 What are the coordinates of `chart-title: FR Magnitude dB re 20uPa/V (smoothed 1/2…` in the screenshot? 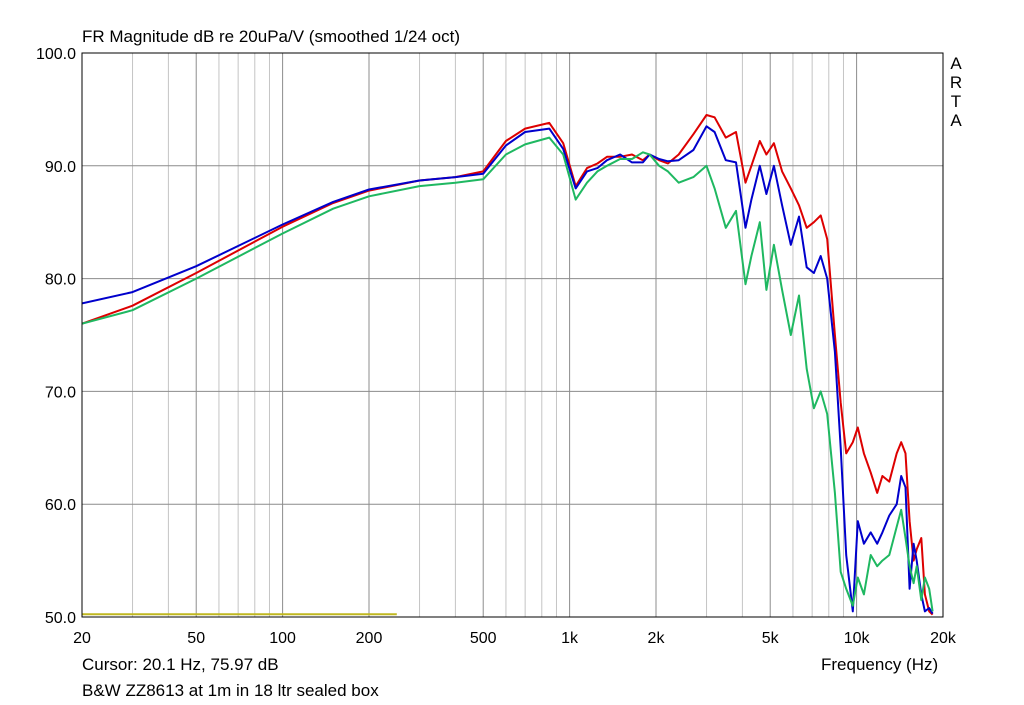 It's located at (271, 37).